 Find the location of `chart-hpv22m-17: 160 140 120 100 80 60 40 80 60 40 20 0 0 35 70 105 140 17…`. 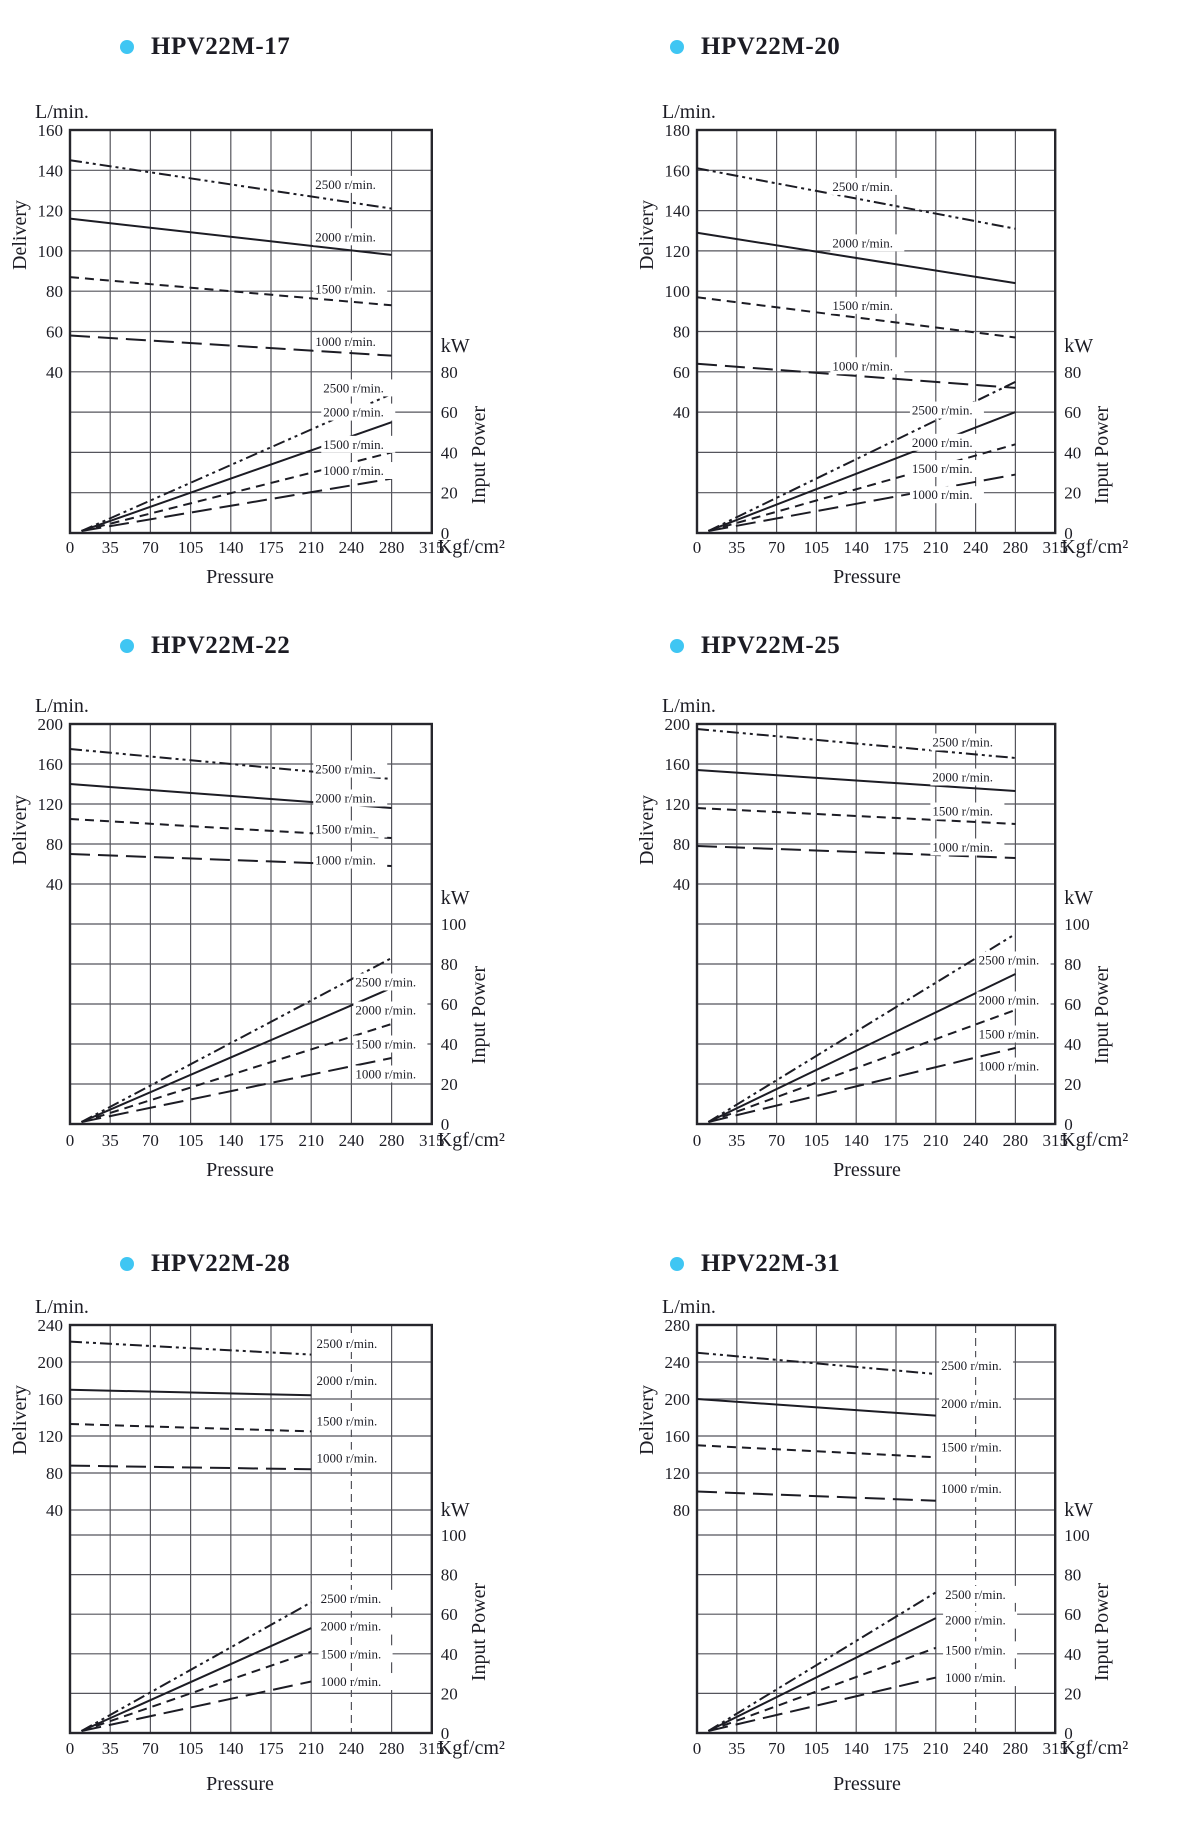

chart-hpv22m-17: 160 140 120 100 80 60 40 80 60 40 20 0 0 35 70 105 140 17… is located at coordinates (257, 344).